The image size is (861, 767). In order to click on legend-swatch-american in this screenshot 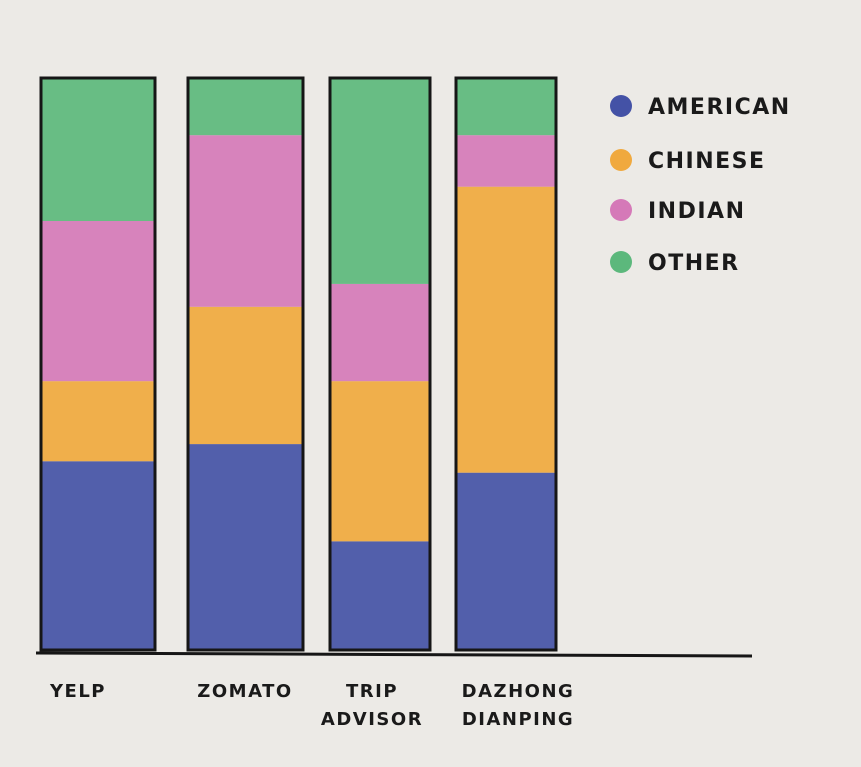, I will do `click(621, 106)`.